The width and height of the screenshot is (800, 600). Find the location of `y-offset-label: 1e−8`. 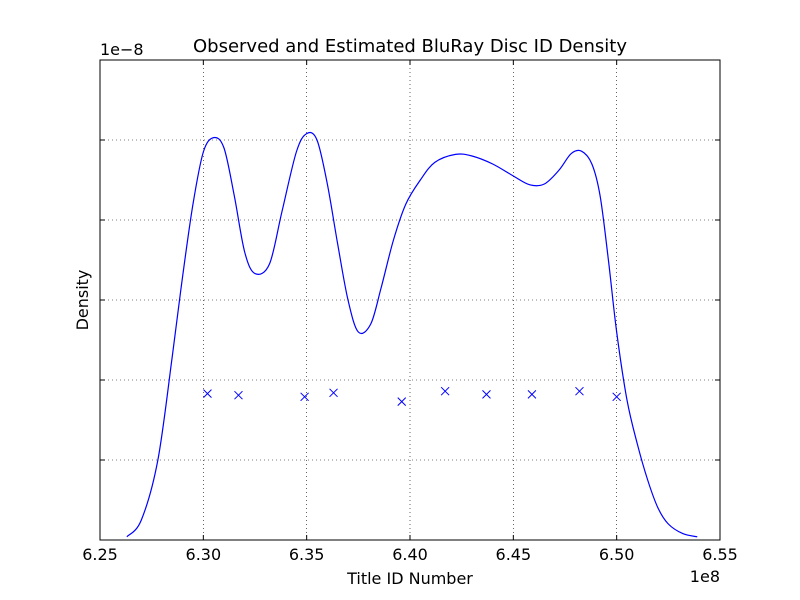

y-offset-label: 1e−8 is located at coordinates (122, 49).